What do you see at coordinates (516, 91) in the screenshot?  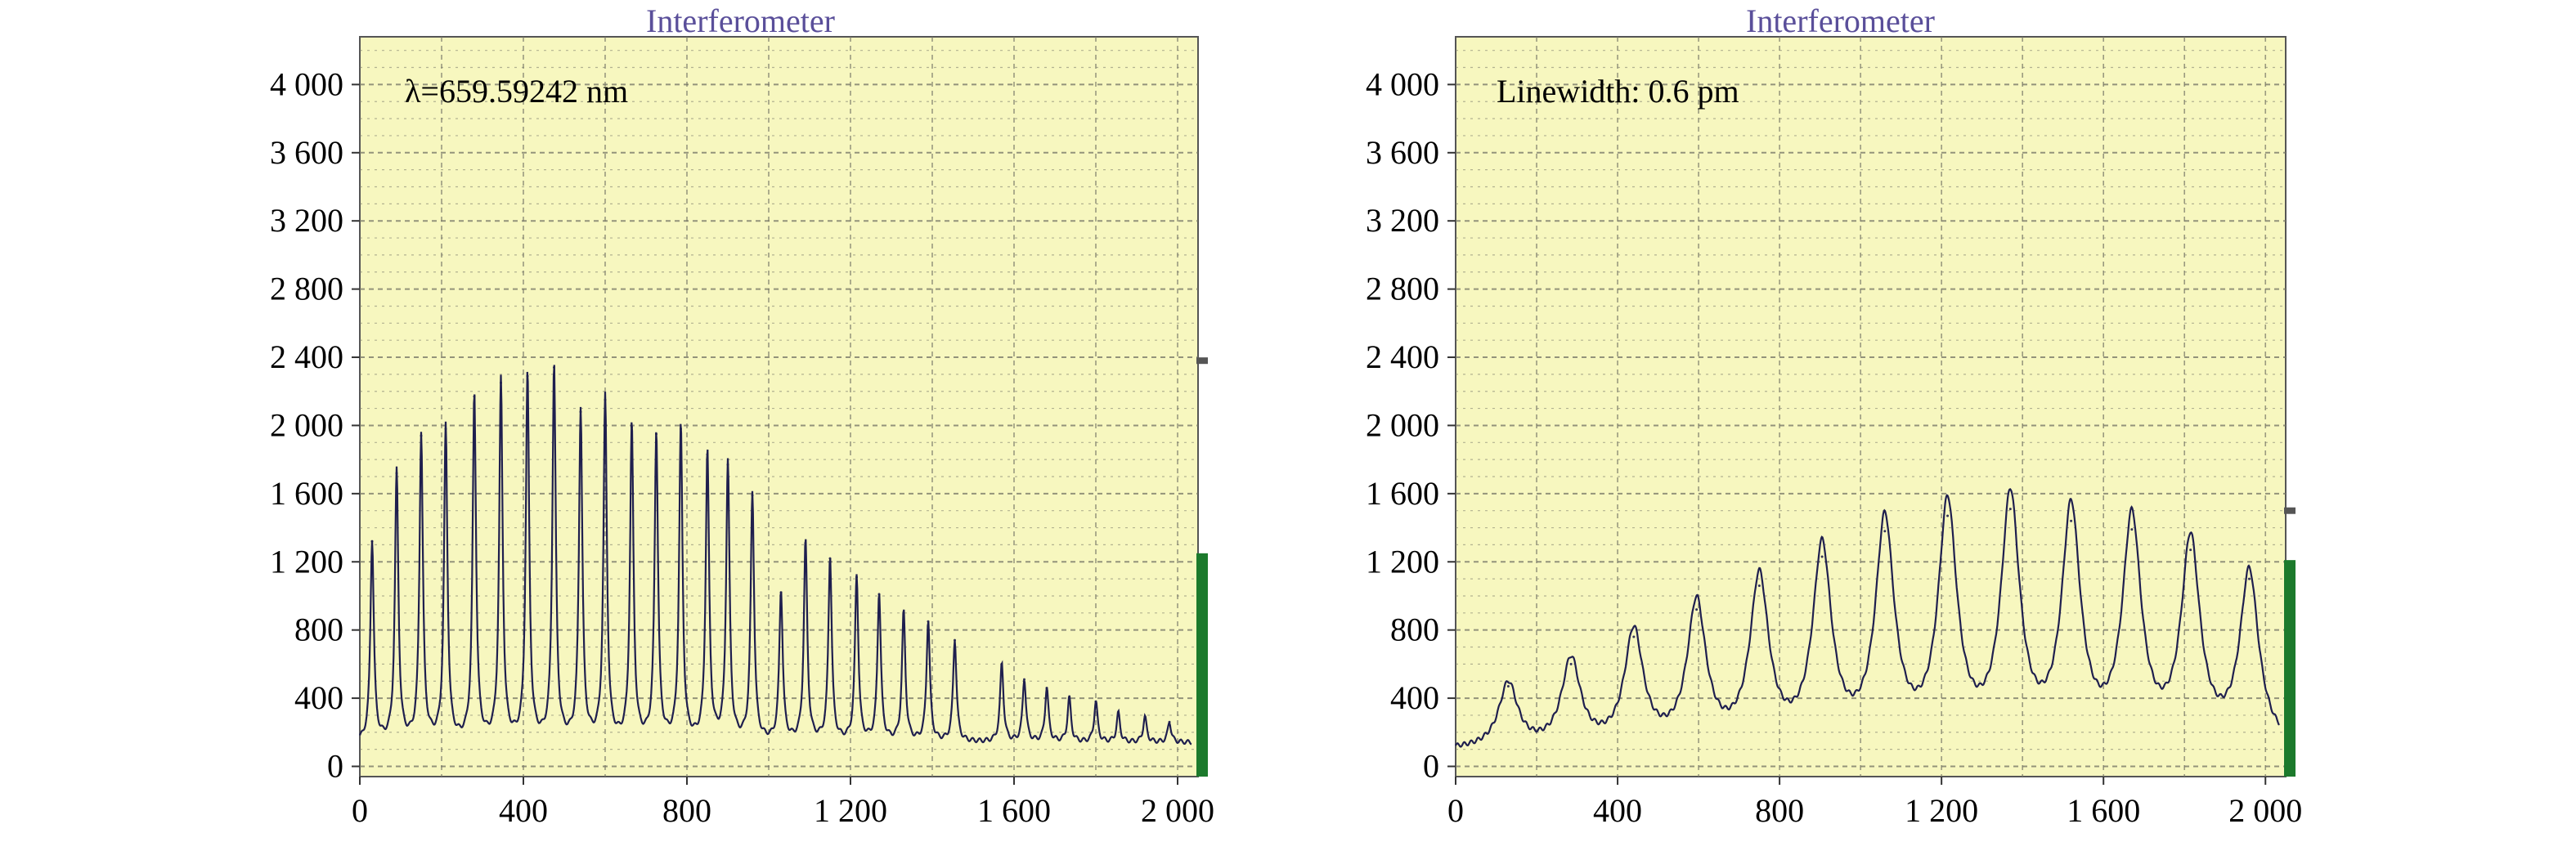 I see `annotation-label: λ=659.59242 nm` at bounding box center [516, 91].